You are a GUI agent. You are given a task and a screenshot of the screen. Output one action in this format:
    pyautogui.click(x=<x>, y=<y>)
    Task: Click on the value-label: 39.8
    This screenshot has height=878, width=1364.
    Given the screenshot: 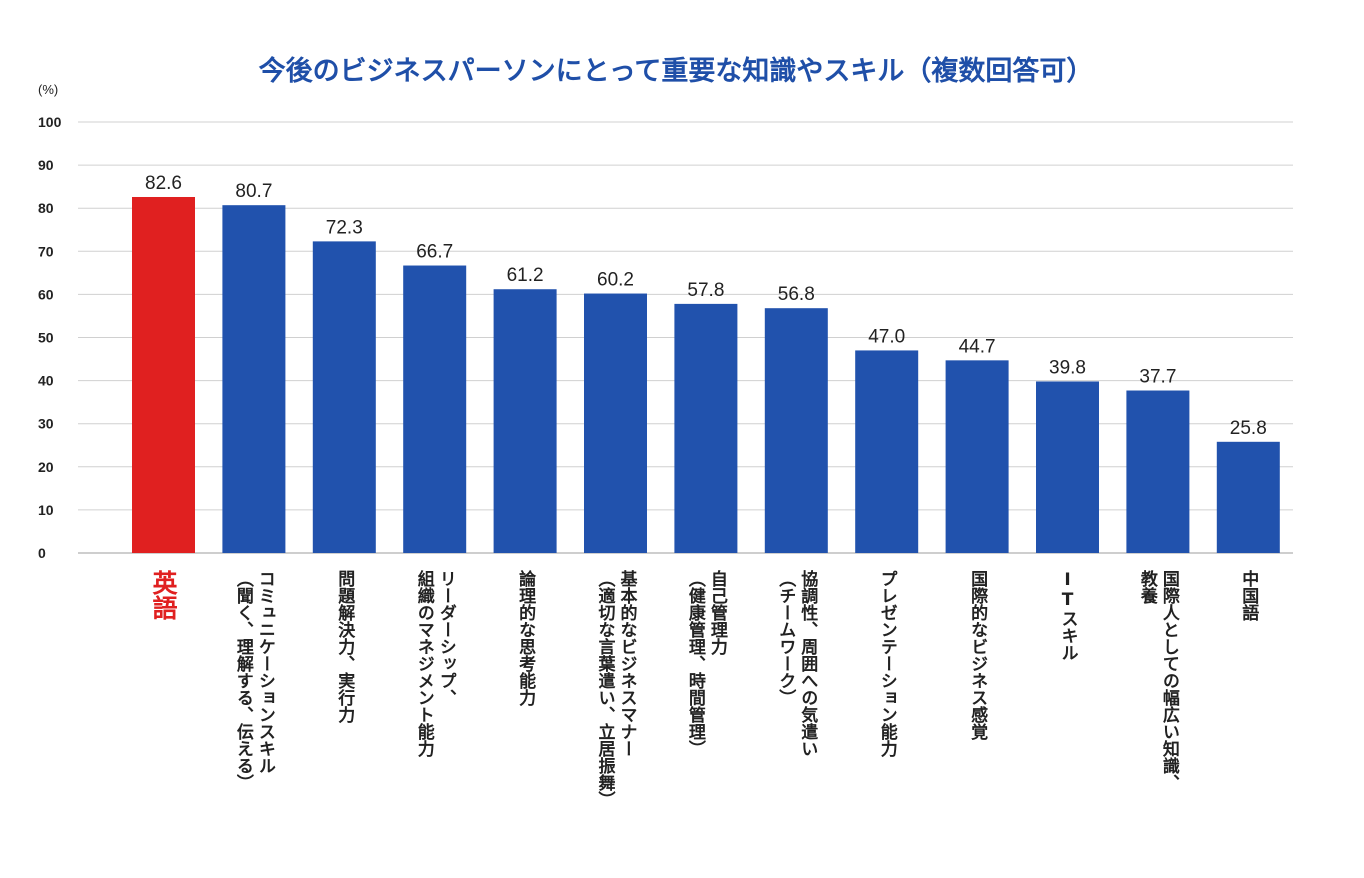 What is the action you would take?
    pyautogui.click(x=1067, y=367)
    